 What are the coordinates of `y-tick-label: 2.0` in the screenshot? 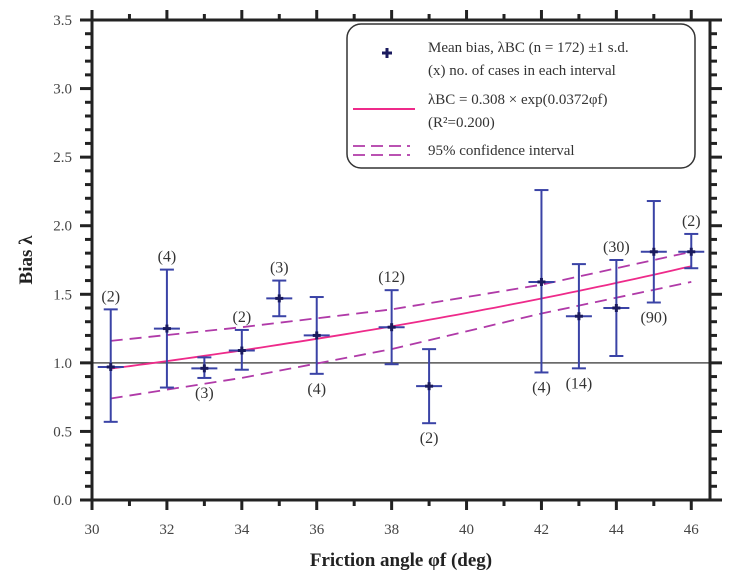 It's located at (62, 227).